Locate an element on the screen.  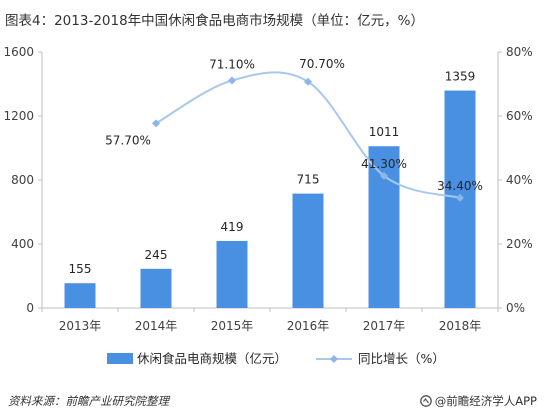
x-tick-label: 2013年 is located at coordinates (80, 326).